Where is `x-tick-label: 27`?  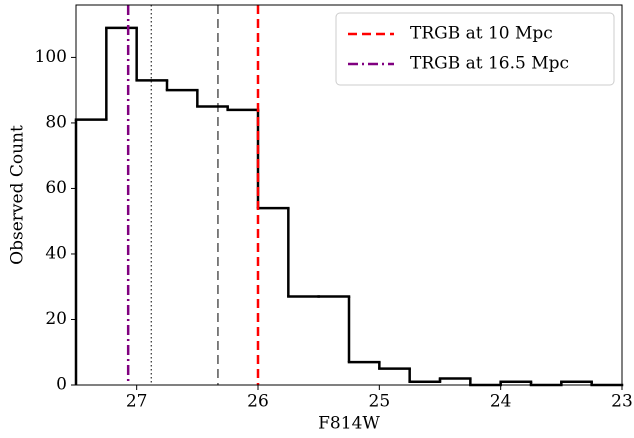 x-tick-label: 27 is located at coordinates (137, 402).